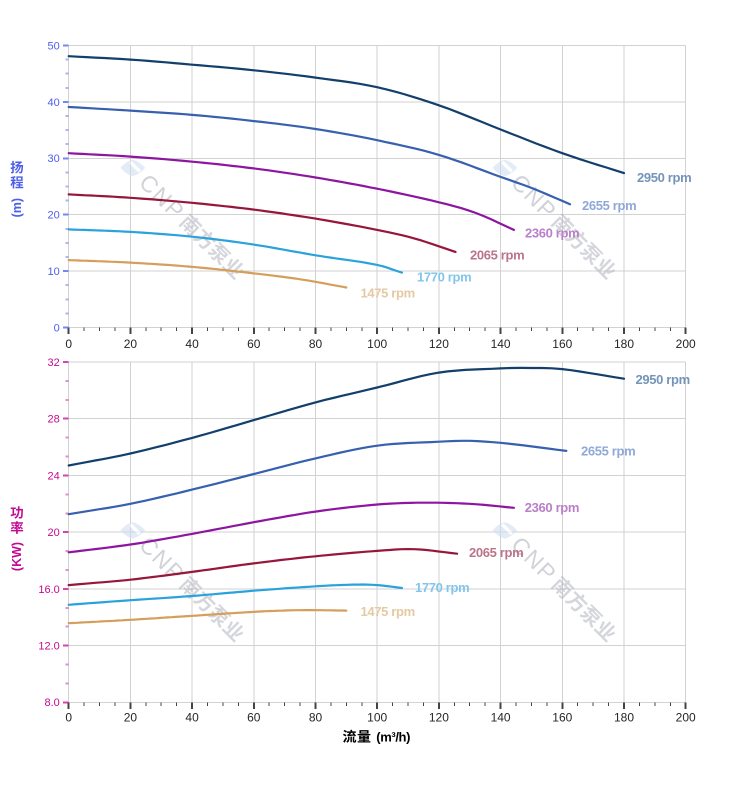  Describe the element at coordinates (54, 272) in the screenshot. I see `svg-text: 10` at that location.